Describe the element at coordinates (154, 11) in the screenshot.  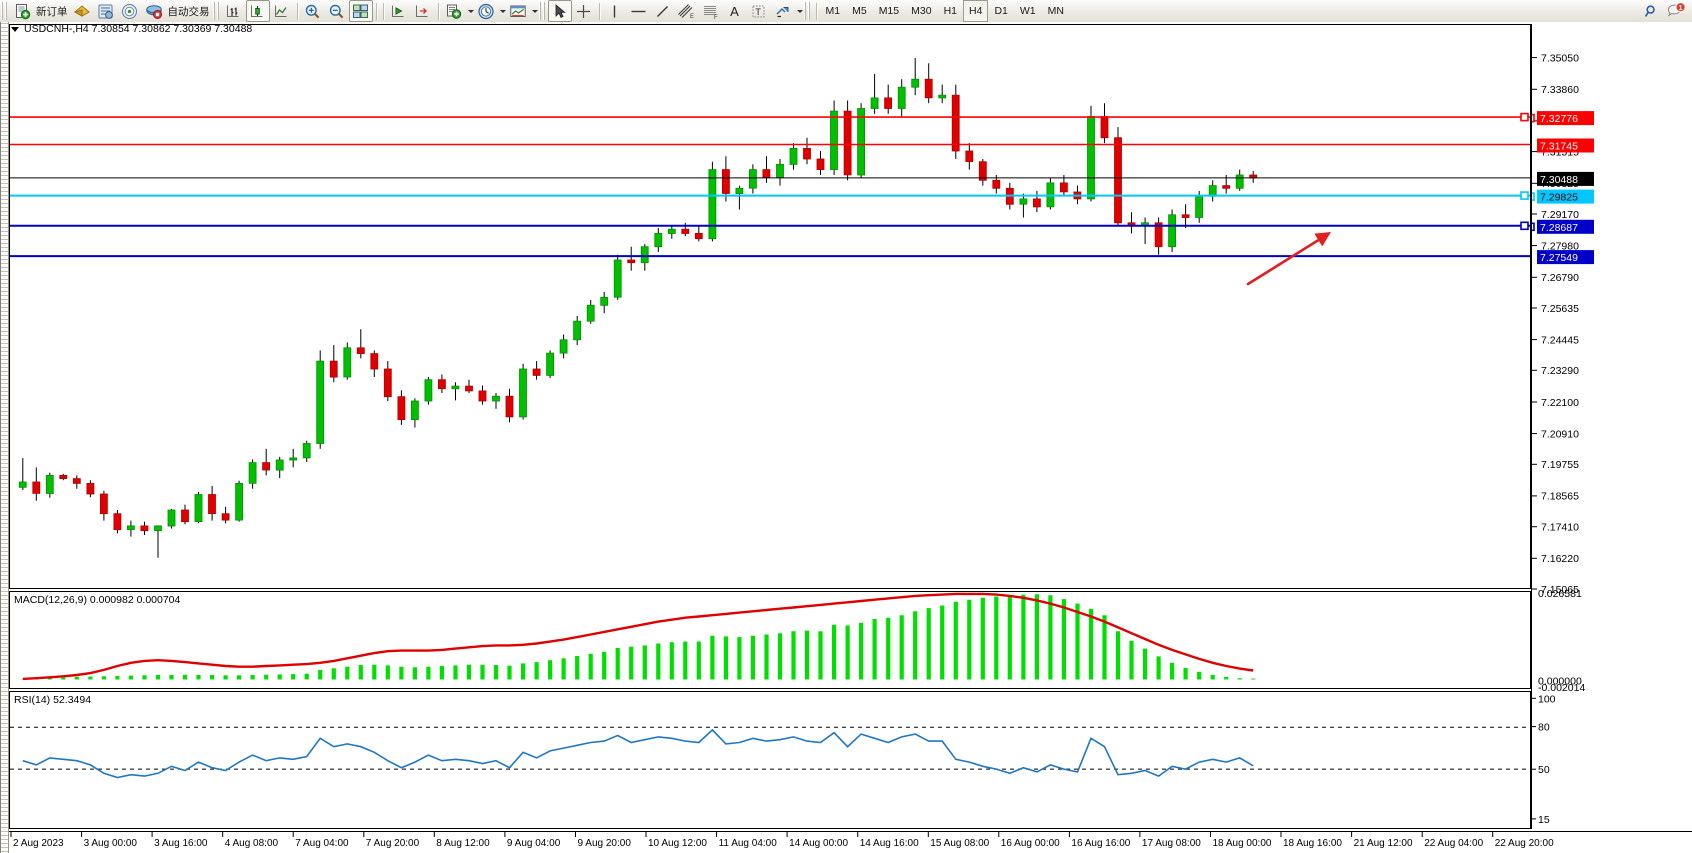
I see `autotrading-icon` at that location.